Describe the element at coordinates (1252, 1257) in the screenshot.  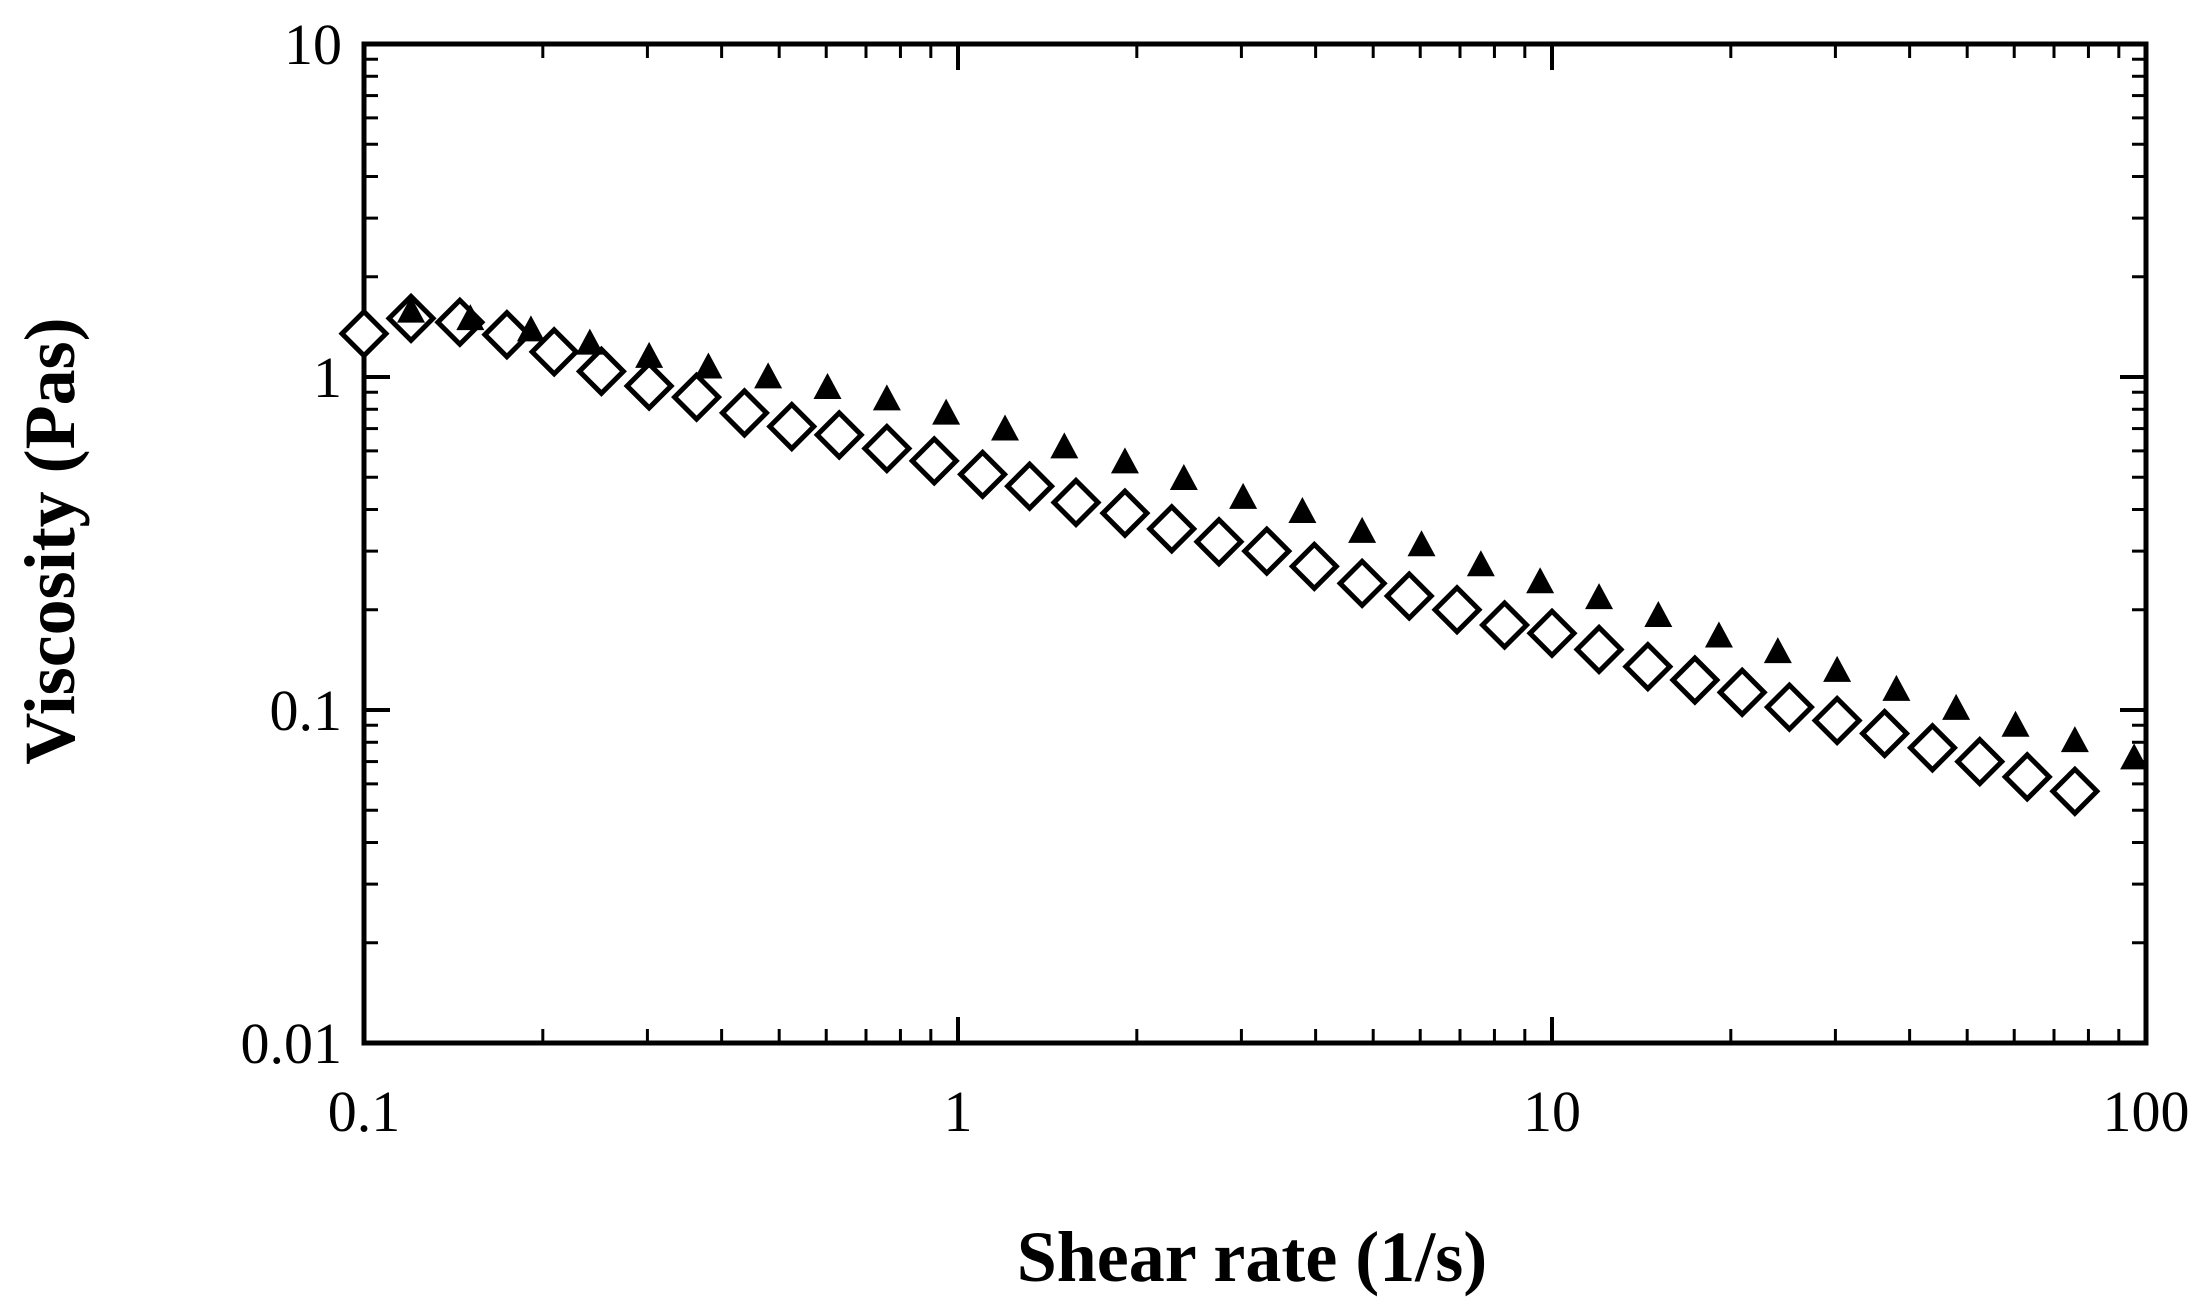
I see `x-axis-title: Shear rate (1/s)` at that location.